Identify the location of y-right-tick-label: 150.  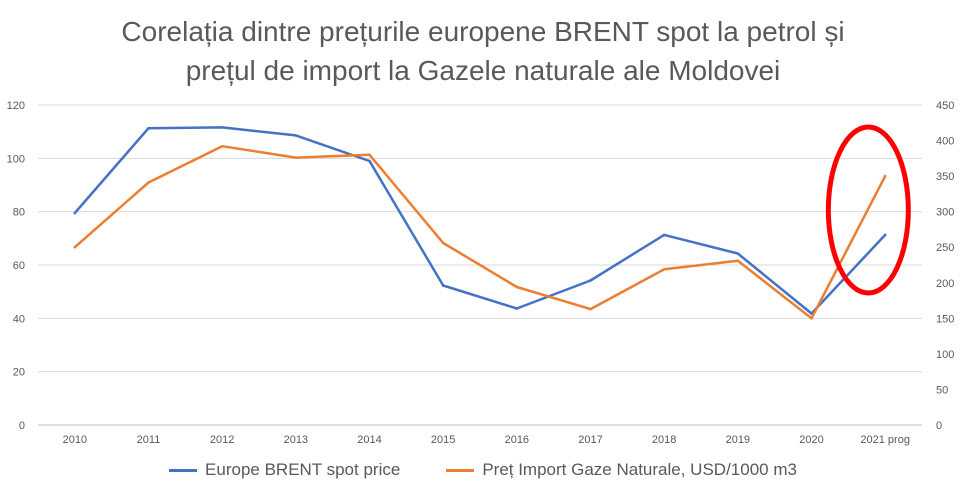
(945, 319).